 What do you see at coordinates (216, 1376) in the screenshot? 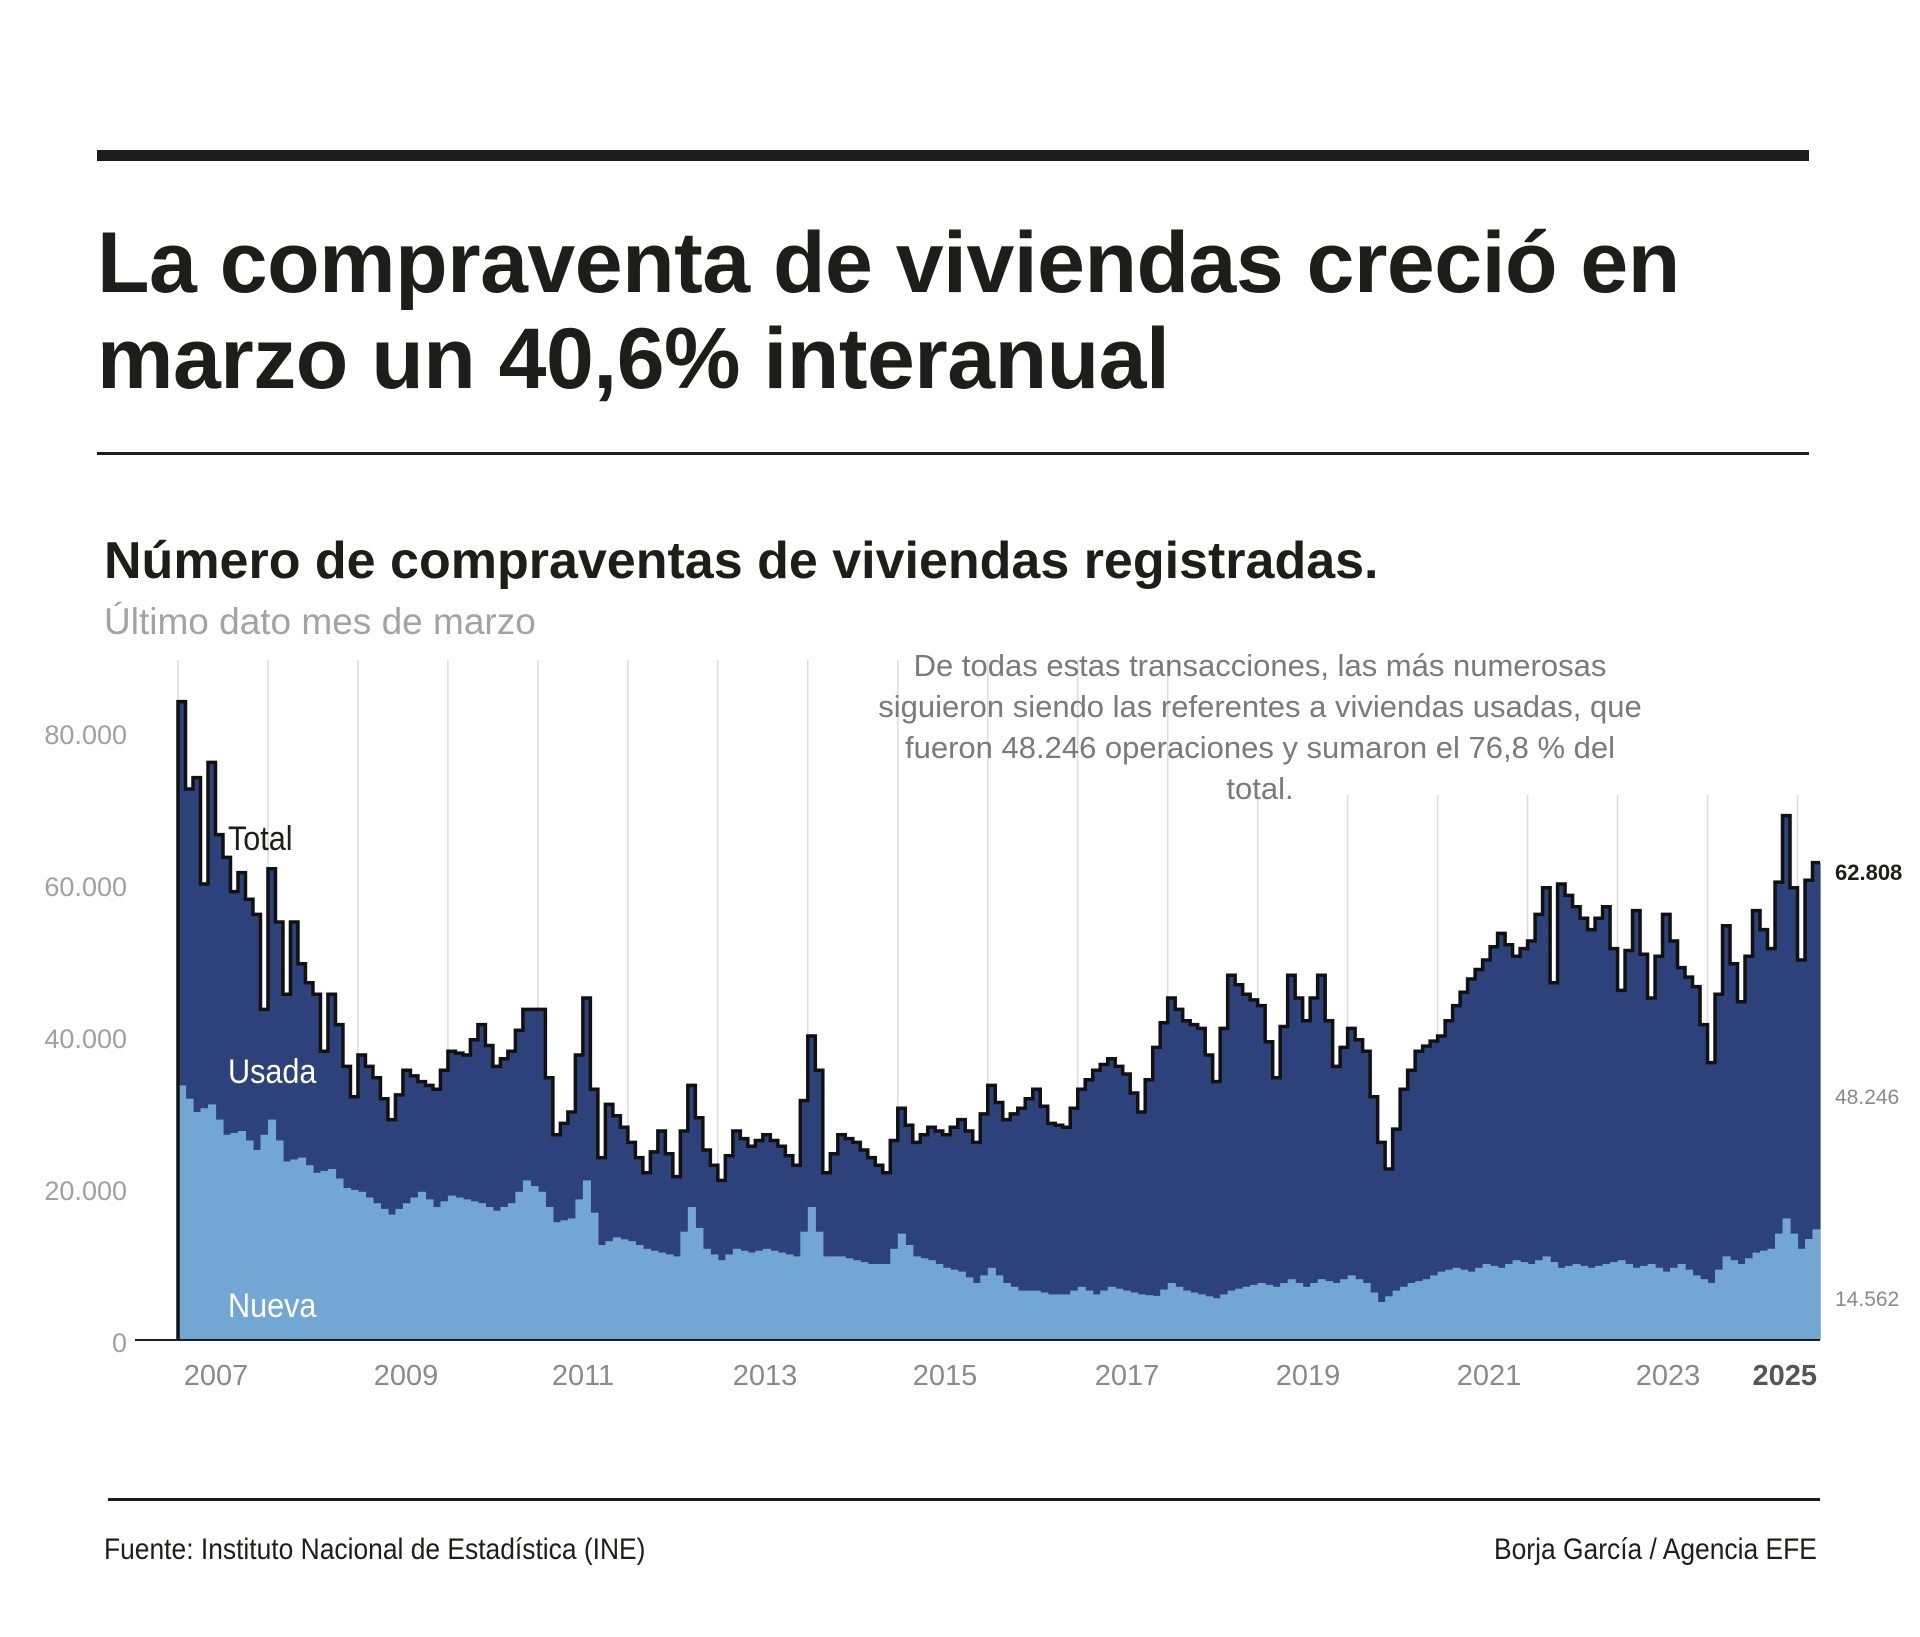
I see `x-tick-label: 2007` at bounding box center [216, 1376].